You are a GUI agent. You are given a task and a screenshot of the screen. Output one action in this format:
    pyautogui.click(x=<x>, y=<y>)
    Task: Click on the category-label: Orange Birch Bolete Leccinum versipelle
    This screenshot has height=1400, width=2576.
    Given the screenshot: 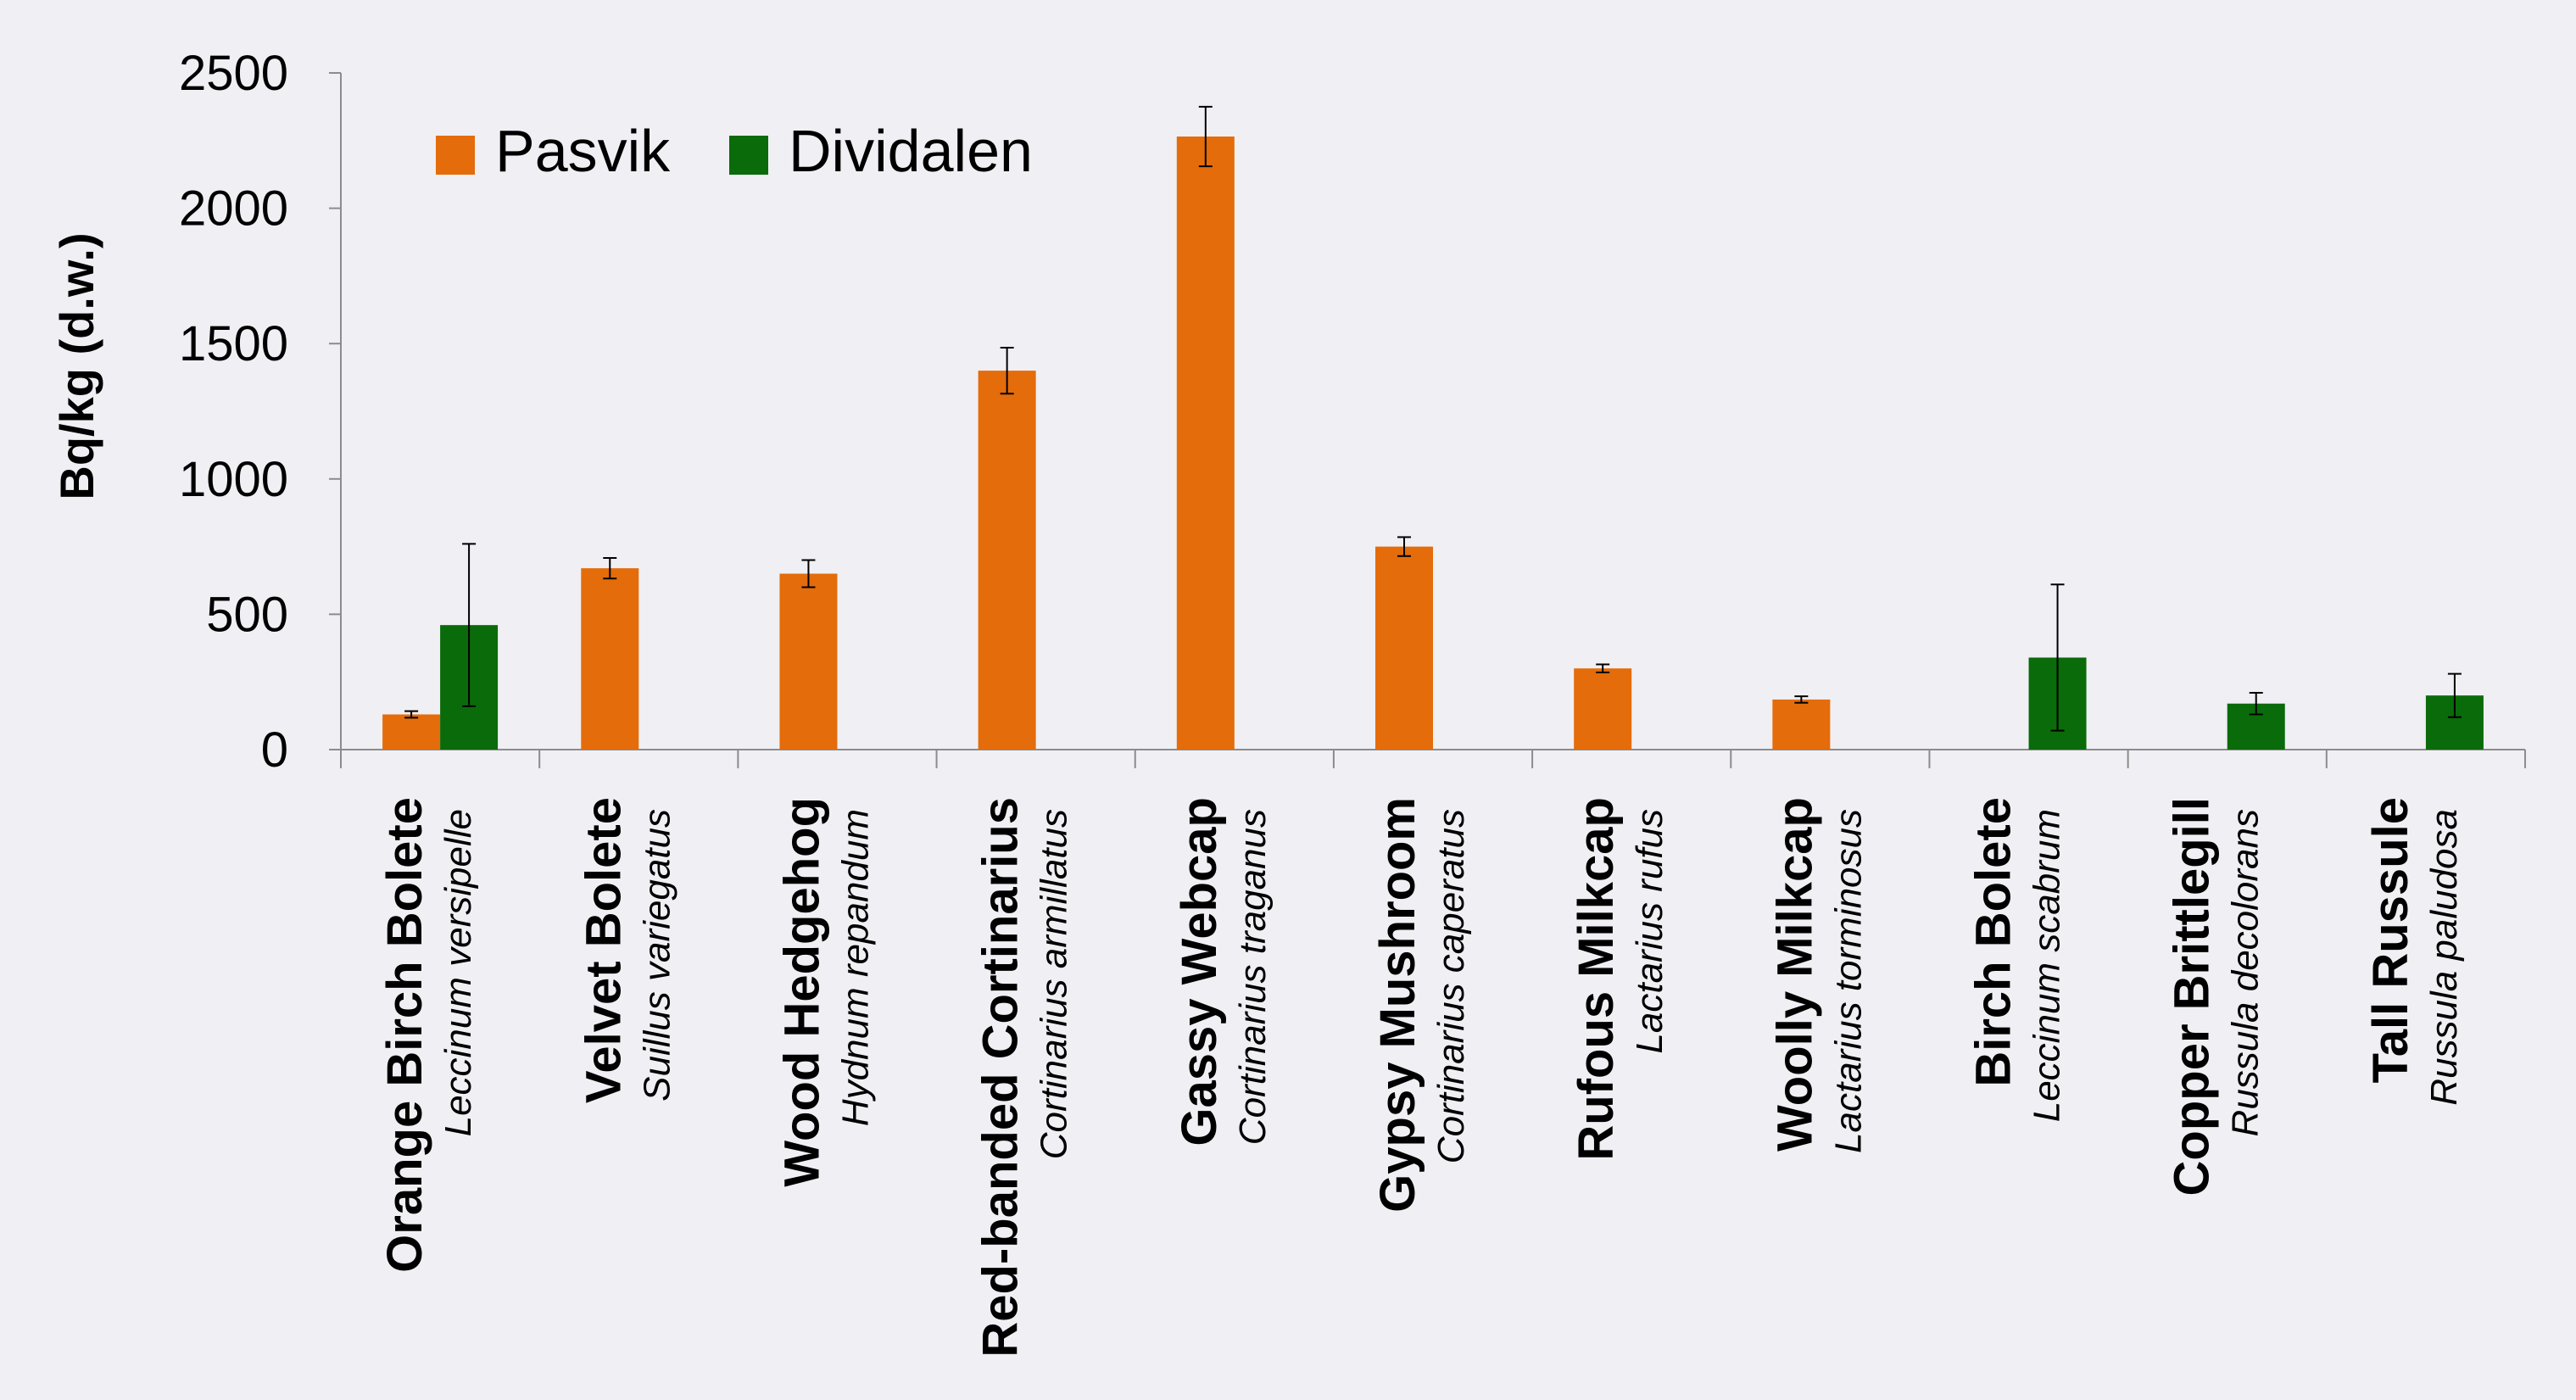 What is the action you would take?
    pyautogui.click(x=428, y=1035)
    